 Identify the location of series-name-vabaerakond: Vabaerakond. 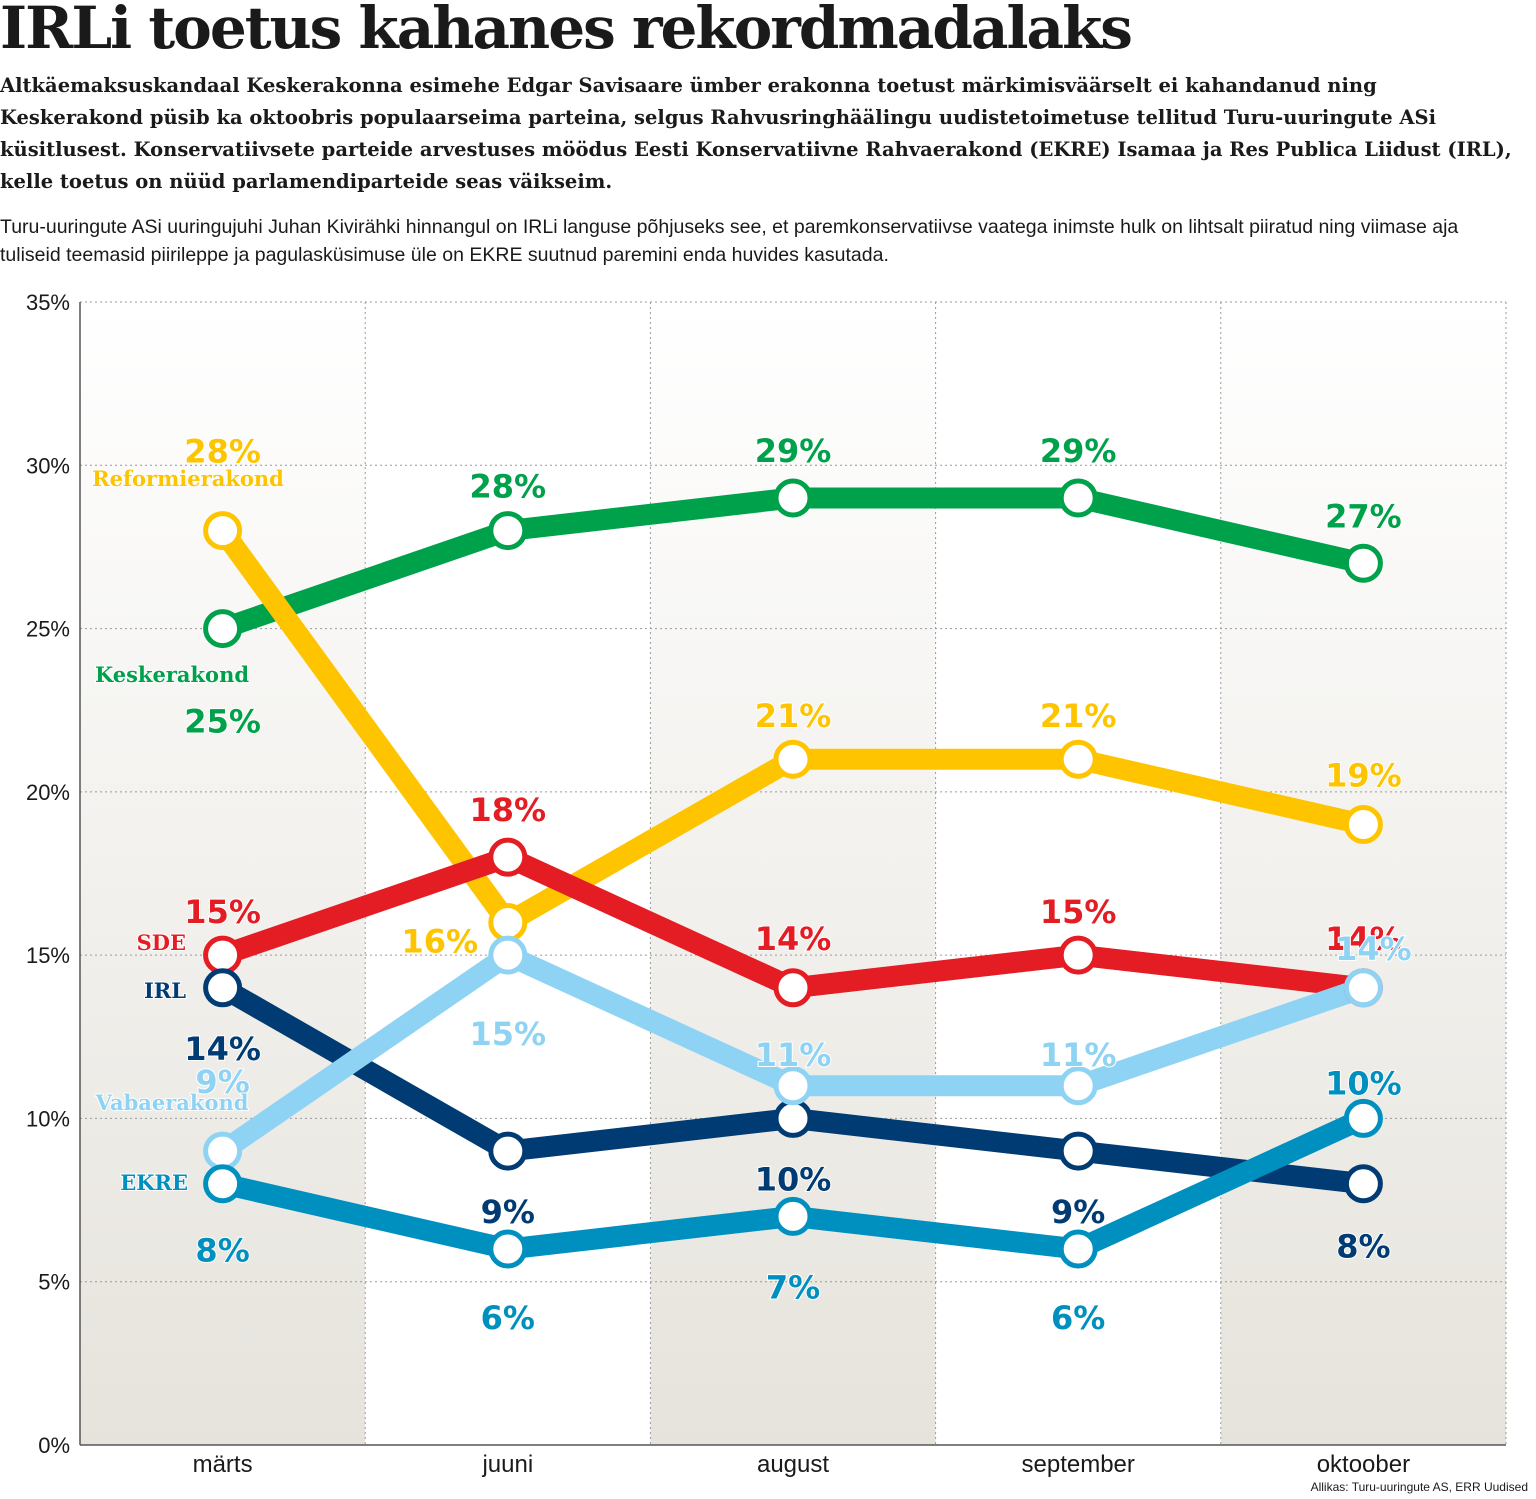
(172, 1102).